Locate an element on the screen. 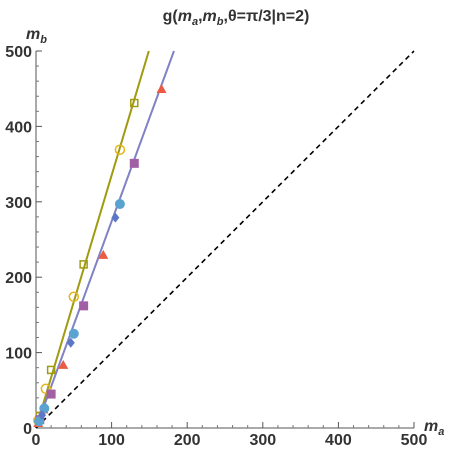 This screenshot has height=456, width=460. x-tick-label: 100 is located at coordinates (111, 440).